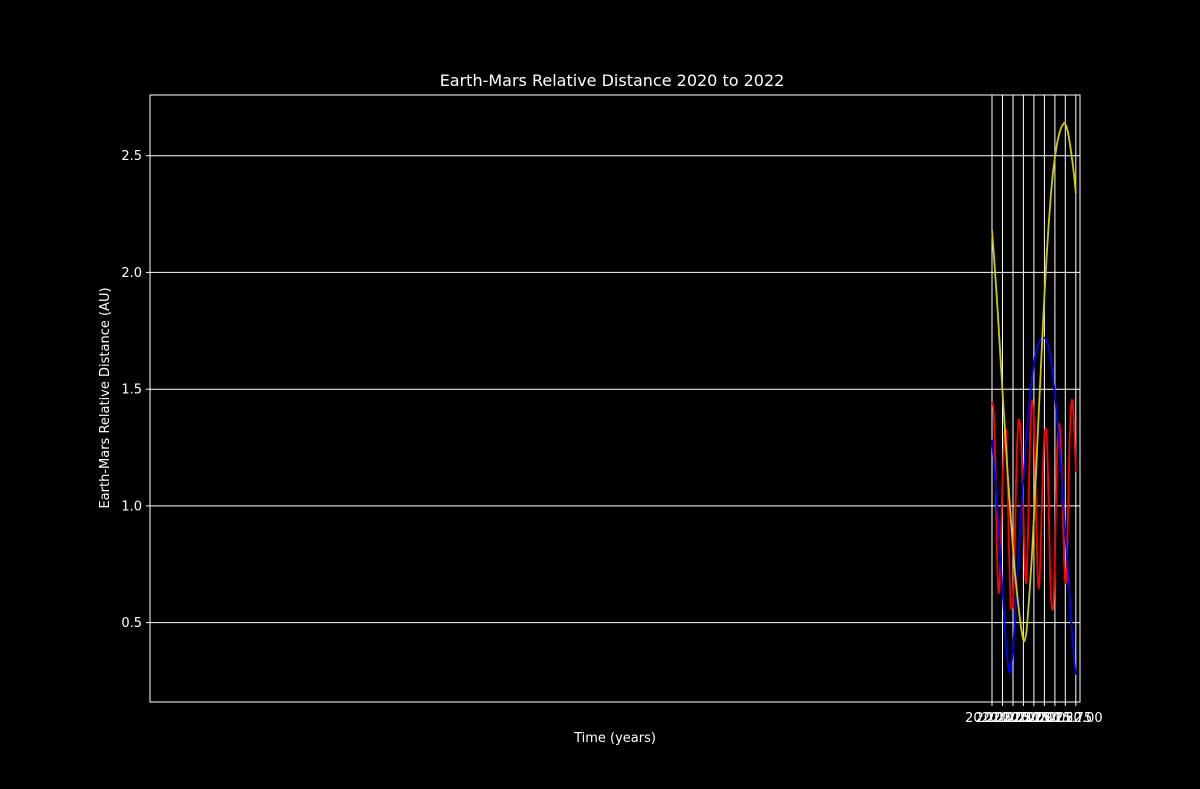  I want to click on series-line-blue, so click(1034, 505).